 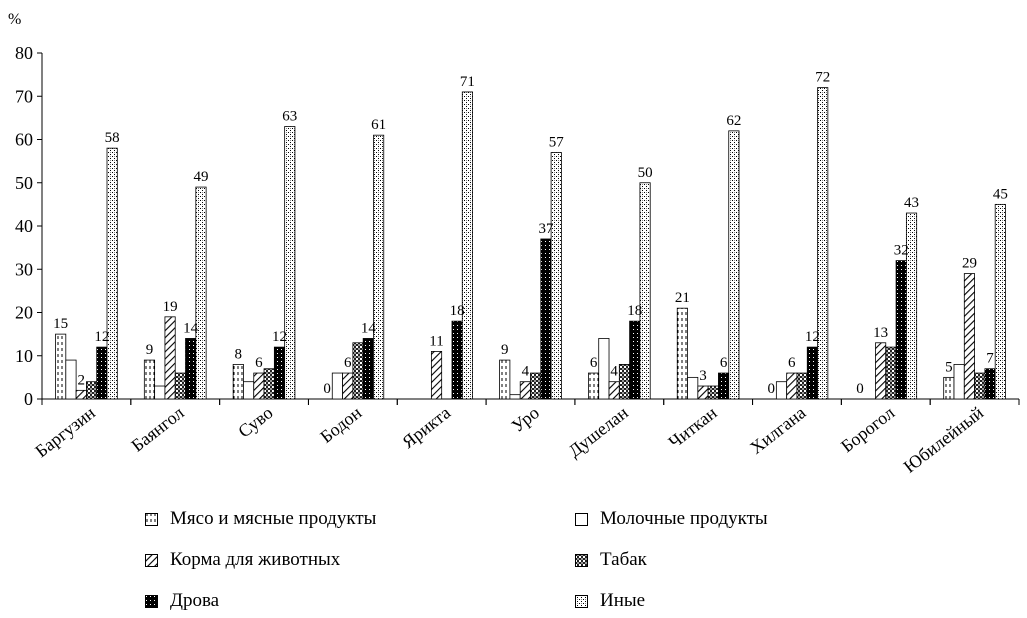 What do you see at coordinates (24, 183) in the screenshot?
I see `y-tick-label: 50` at bounding box center [24, 183].